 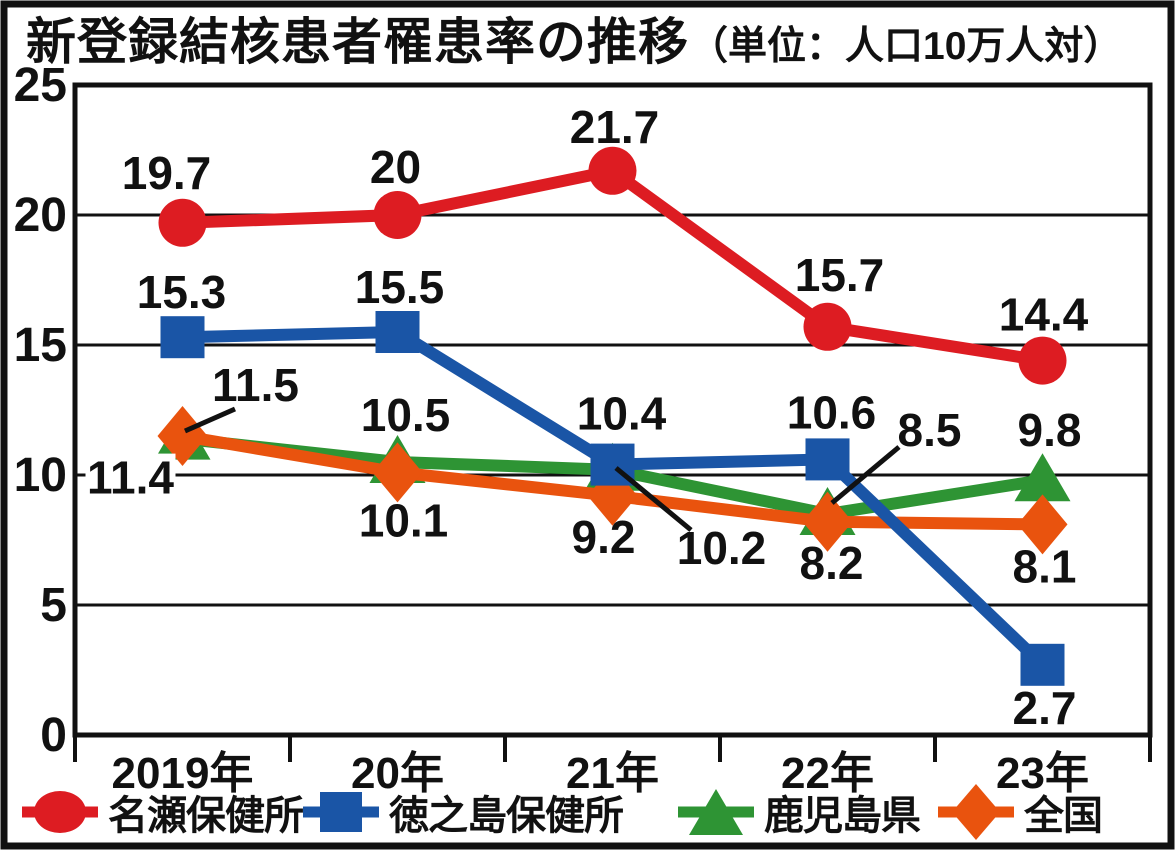 What do you see at coordinates (357, 42) in the screenshot?
I see `title-main: 新登録結核患者罹患率の推移` at bounding box center [357, 42].